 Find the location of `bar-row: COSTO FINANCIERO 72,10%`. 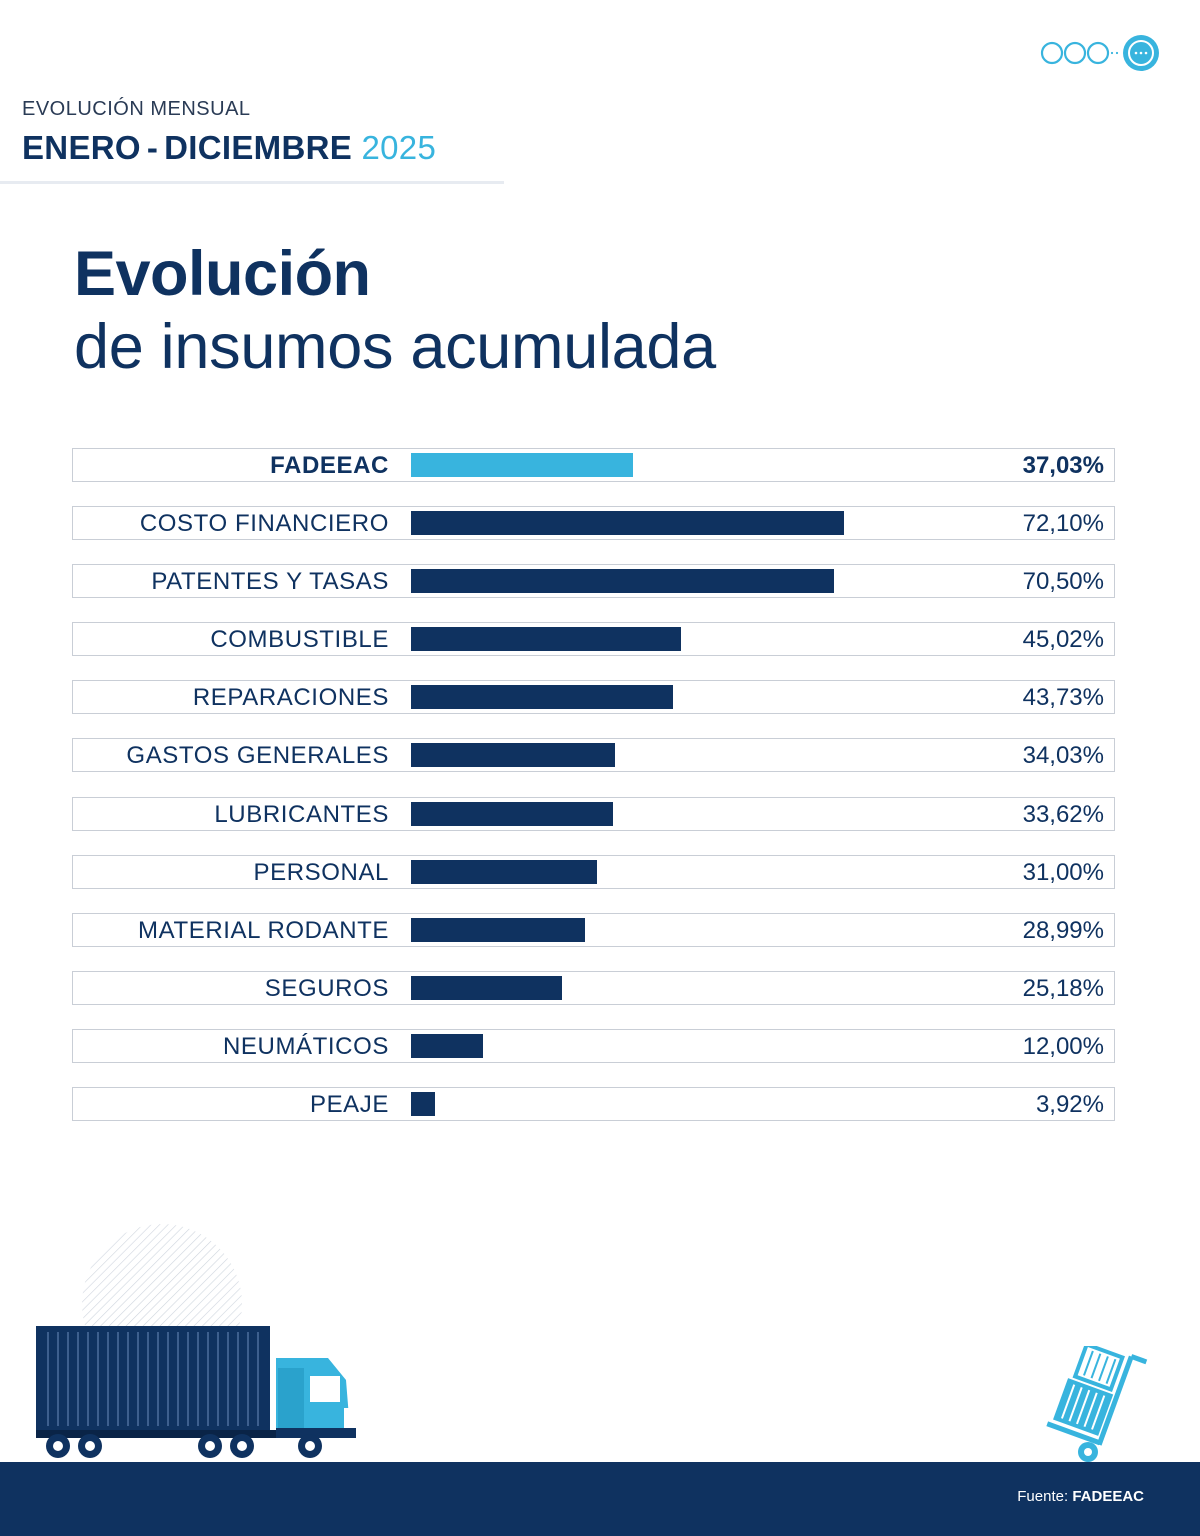

bar-row: COSTO FINANCIERO 72,10% is located at coordinates (593, 523).